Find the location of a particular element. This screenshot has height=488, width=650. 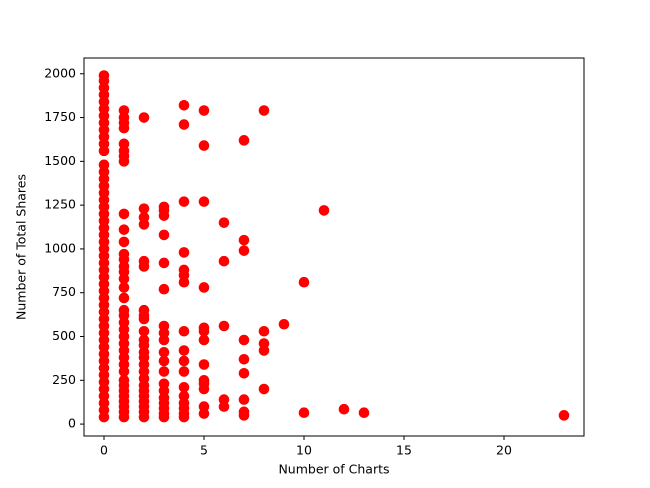

y-tick-label: 250 is located at coordinates (64, 379).